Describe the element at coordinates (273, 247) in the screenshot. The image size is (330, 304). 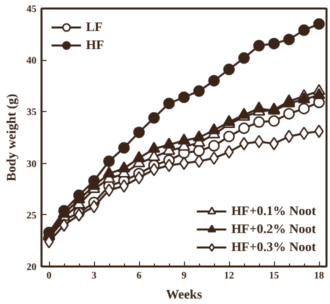
I see `legend-label: HF+0.3% Noot` at that location.